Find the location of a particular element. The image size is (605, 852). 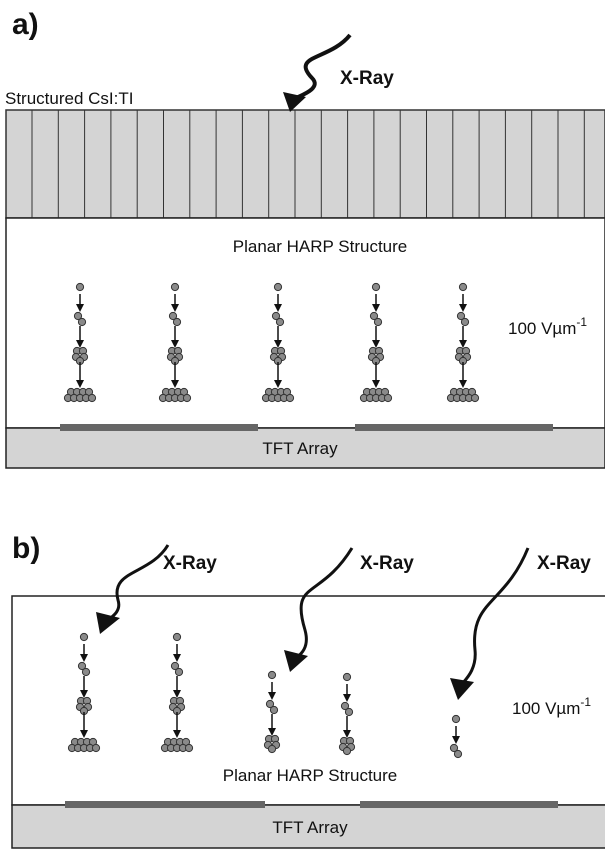

scintillator-label: Structured CsI:TI is located at coordinates (69, 98).